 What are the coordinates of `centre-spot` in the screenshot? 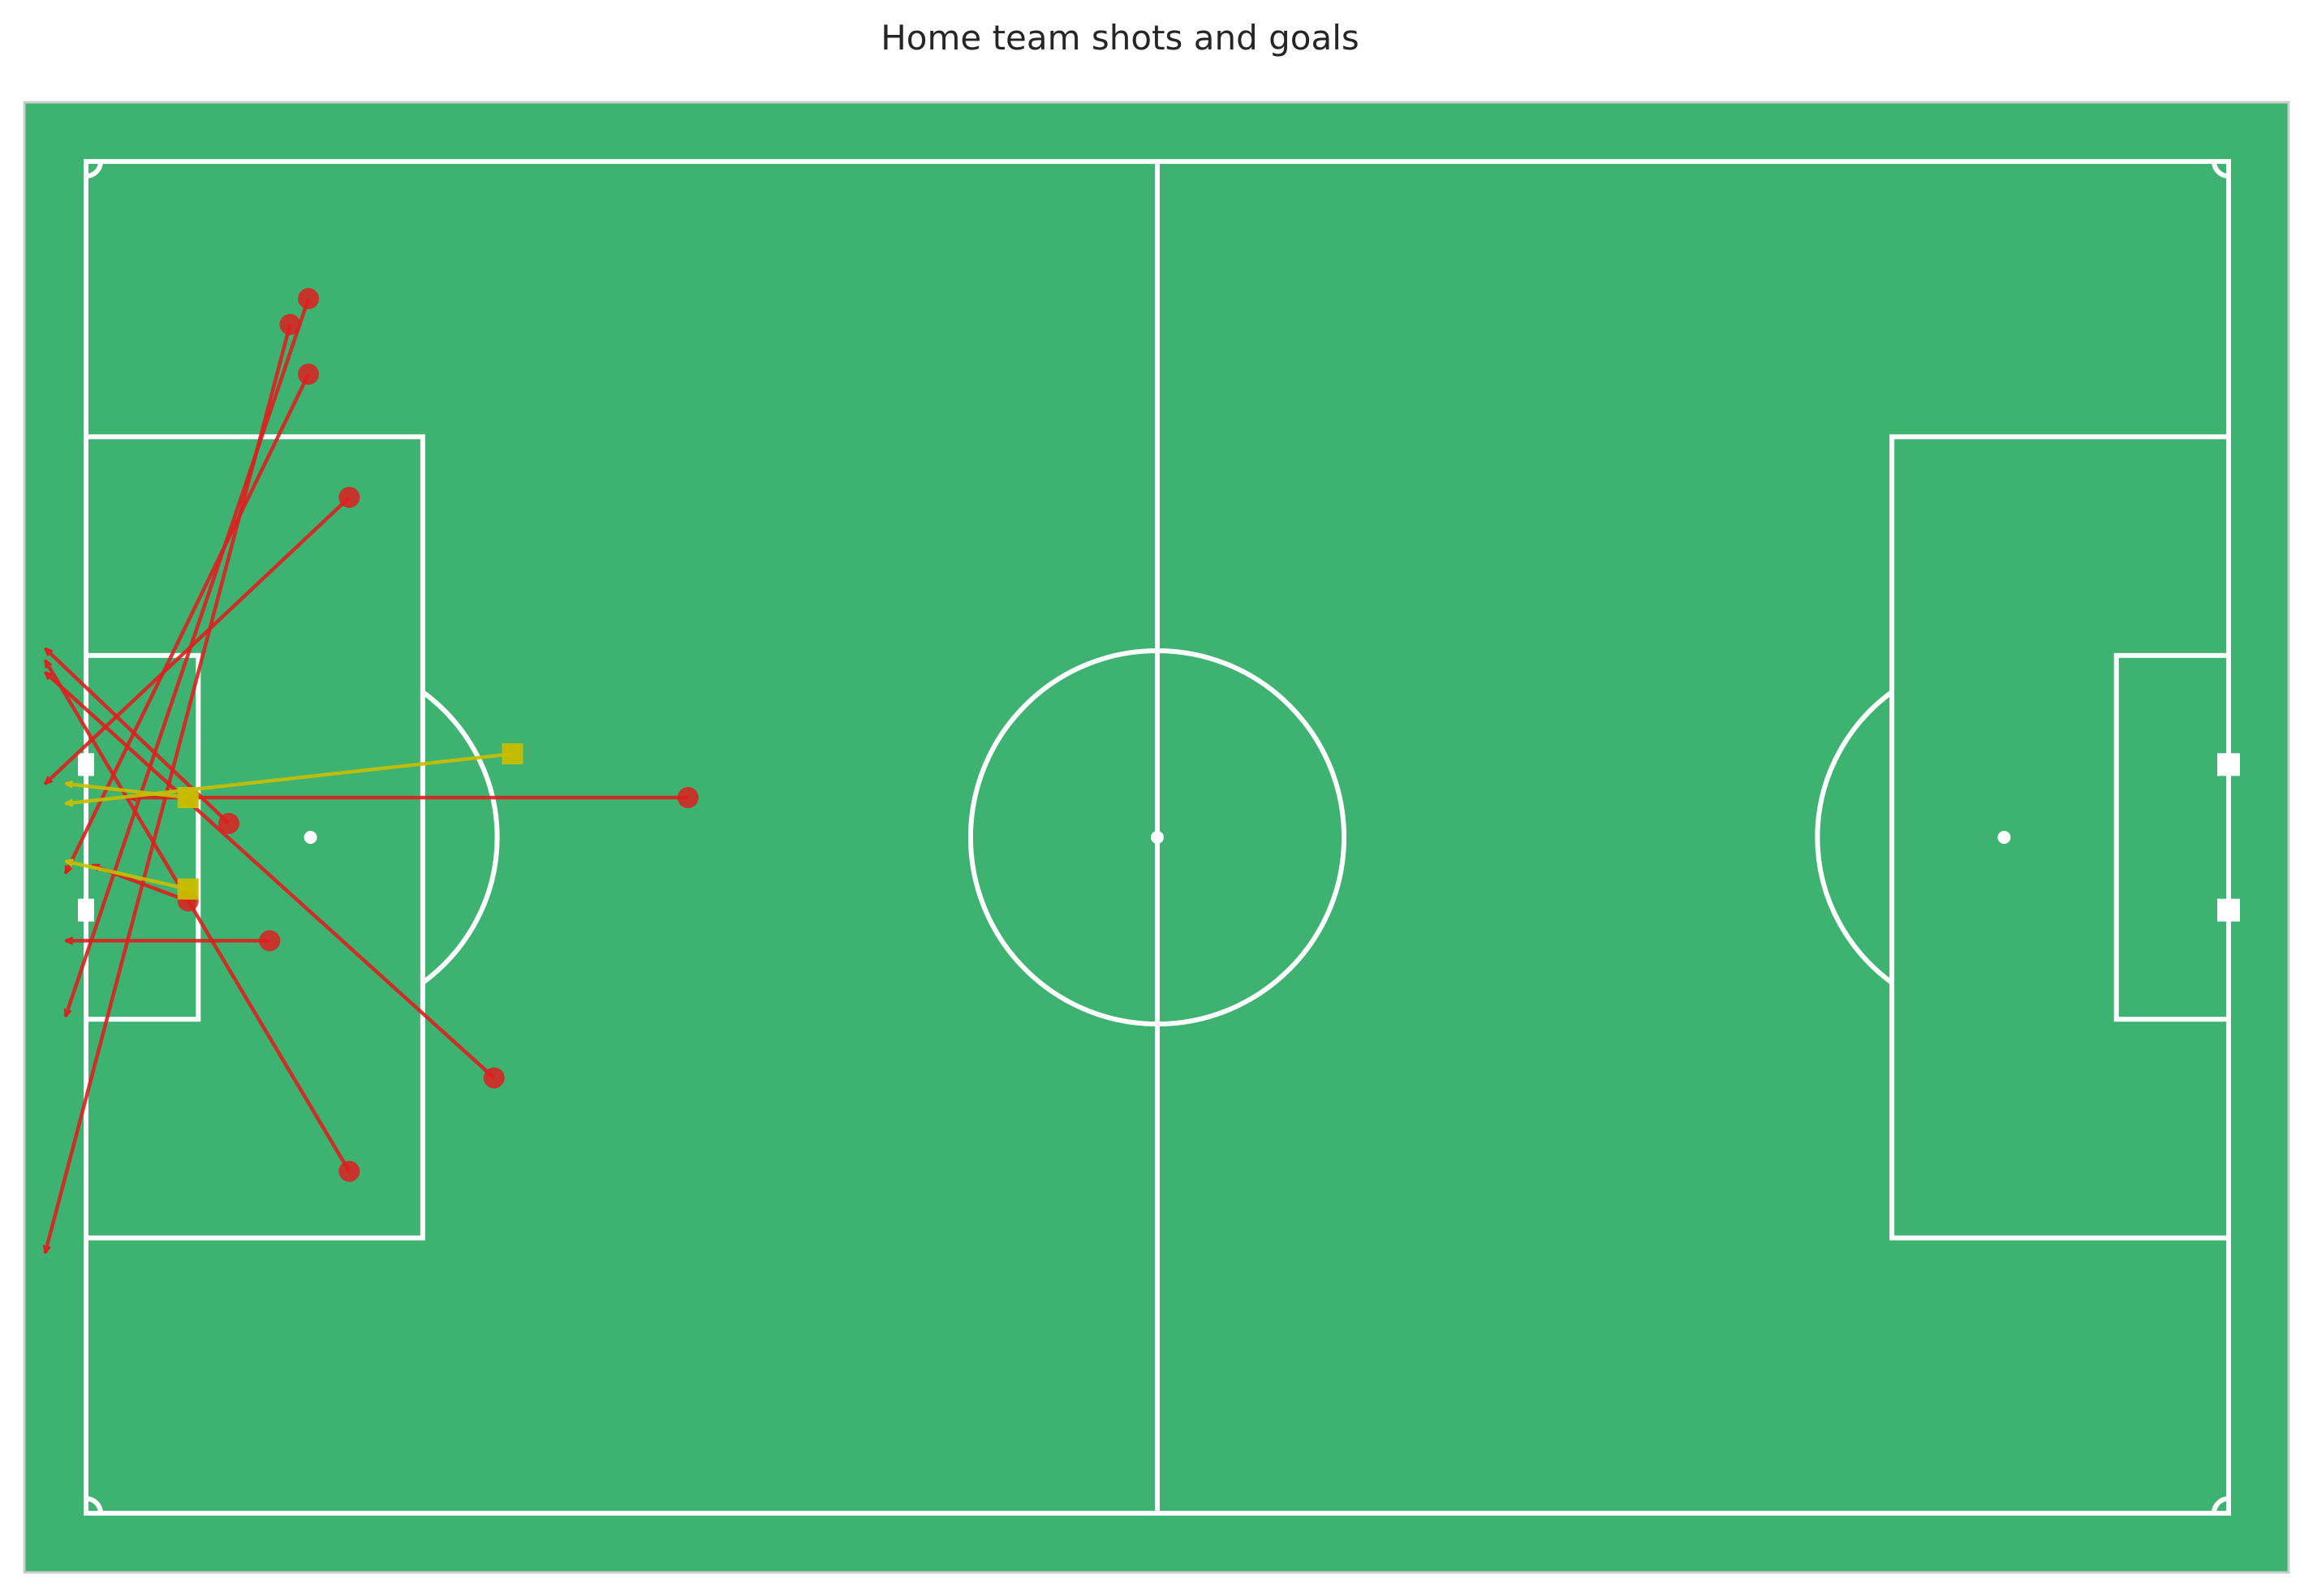 It's located at (1157, 837).